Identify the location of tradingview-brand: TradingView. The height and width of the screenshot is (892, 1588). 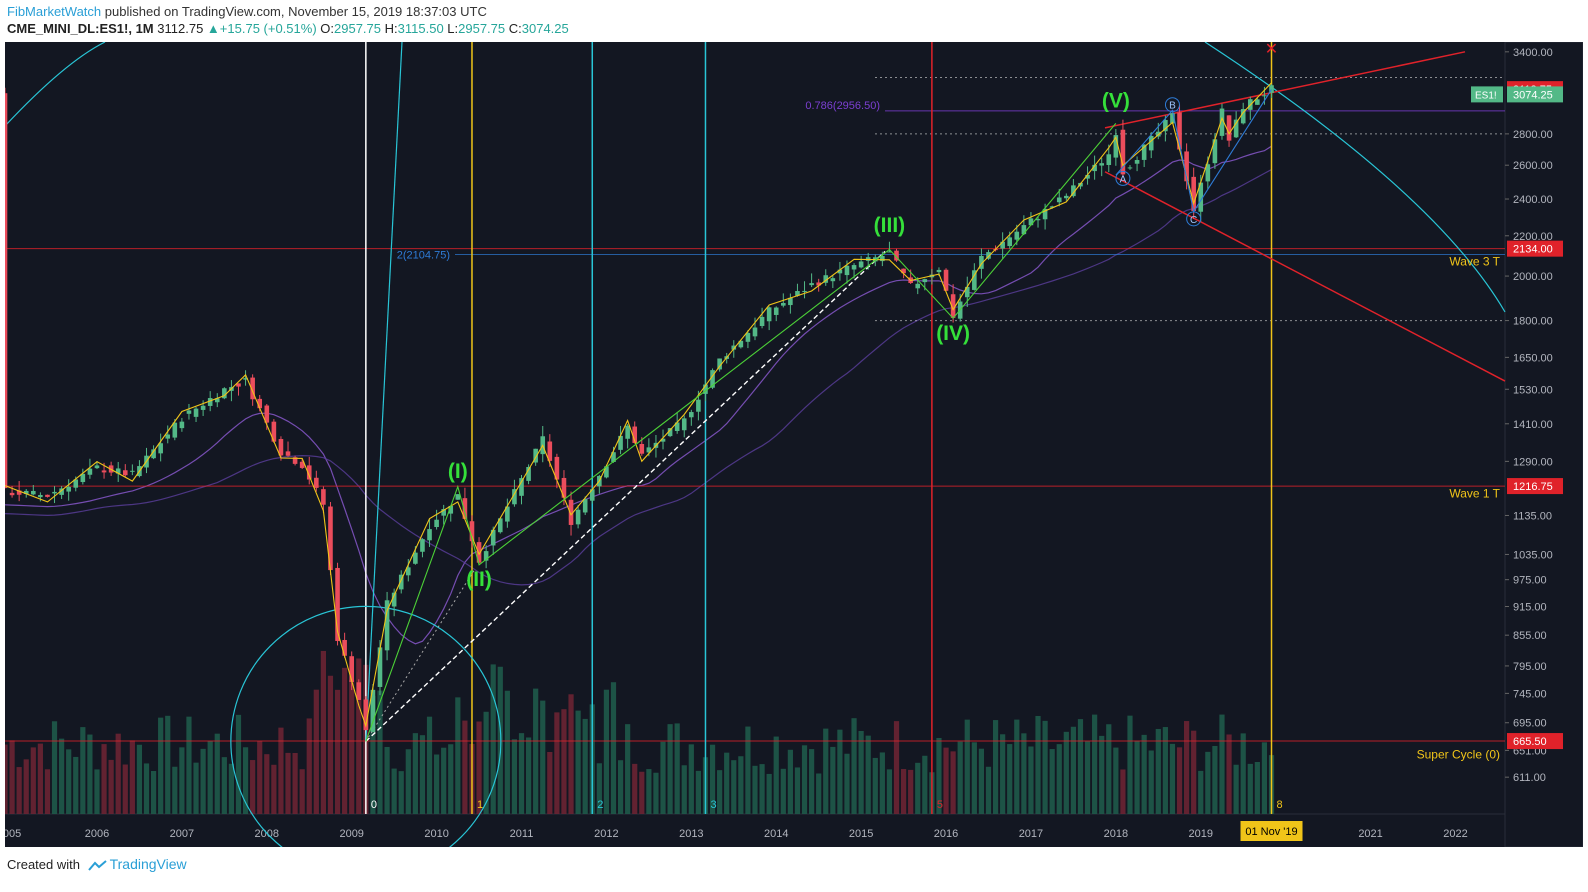
(148, 864).